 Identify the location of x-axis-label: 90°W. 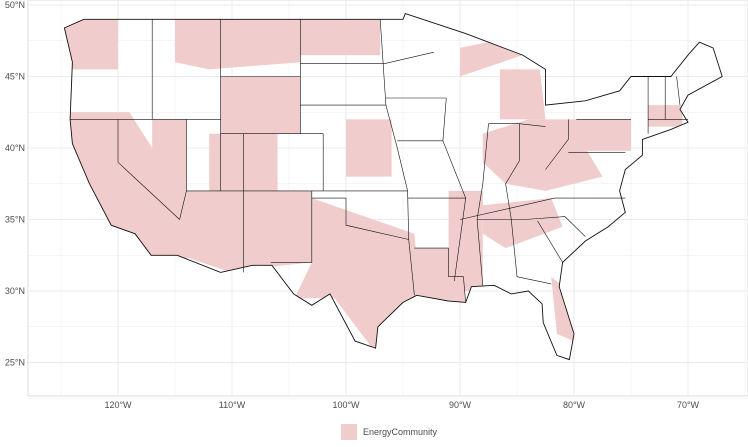
(460, 405).